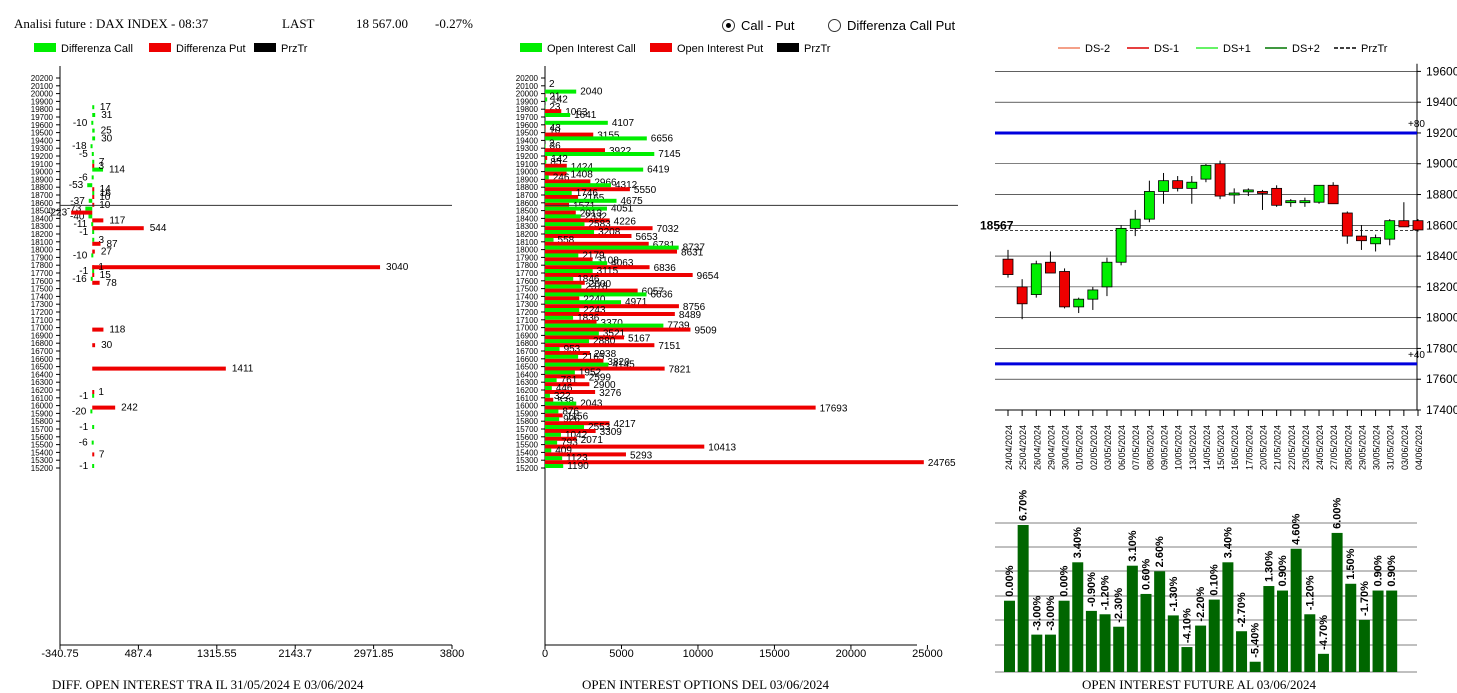 The image size is (1457, 693). Describe the element at coordinates (101, 392) in the screenshot. I see `put-diff-label: 1` at that location.